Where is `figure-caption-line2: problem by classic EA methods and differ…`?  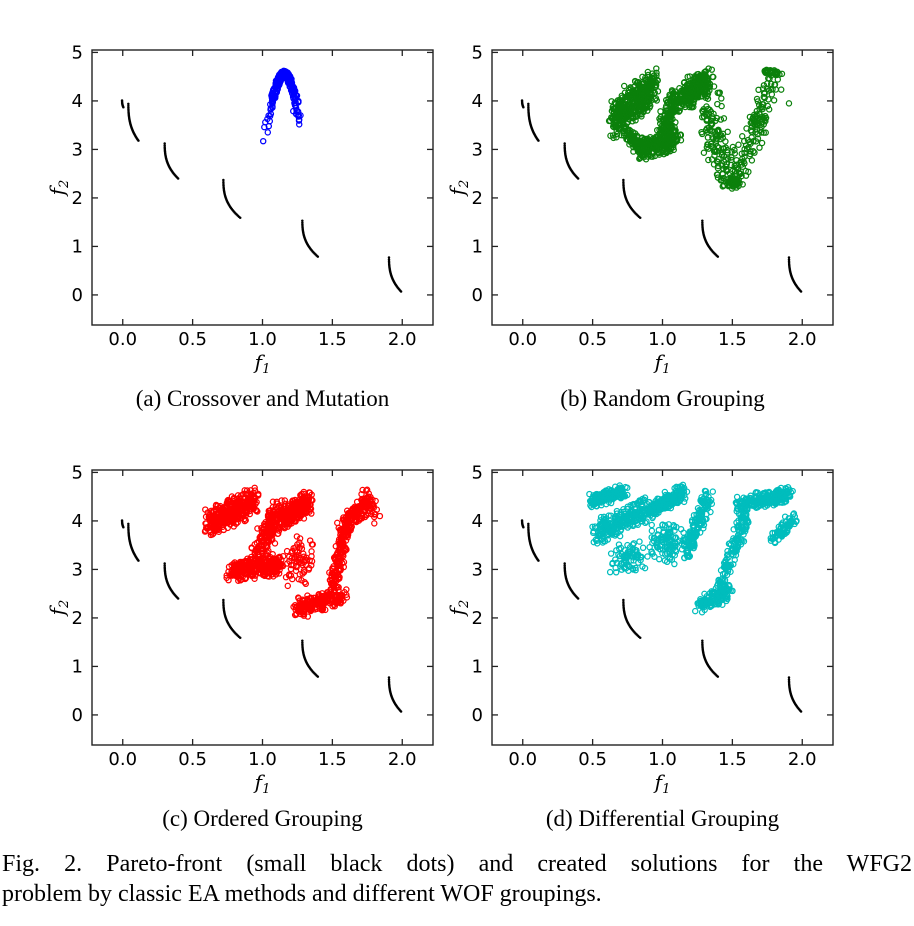
figure-caption-line2: problem by classic EA methods and differ… is located at coordinates (302, 894).